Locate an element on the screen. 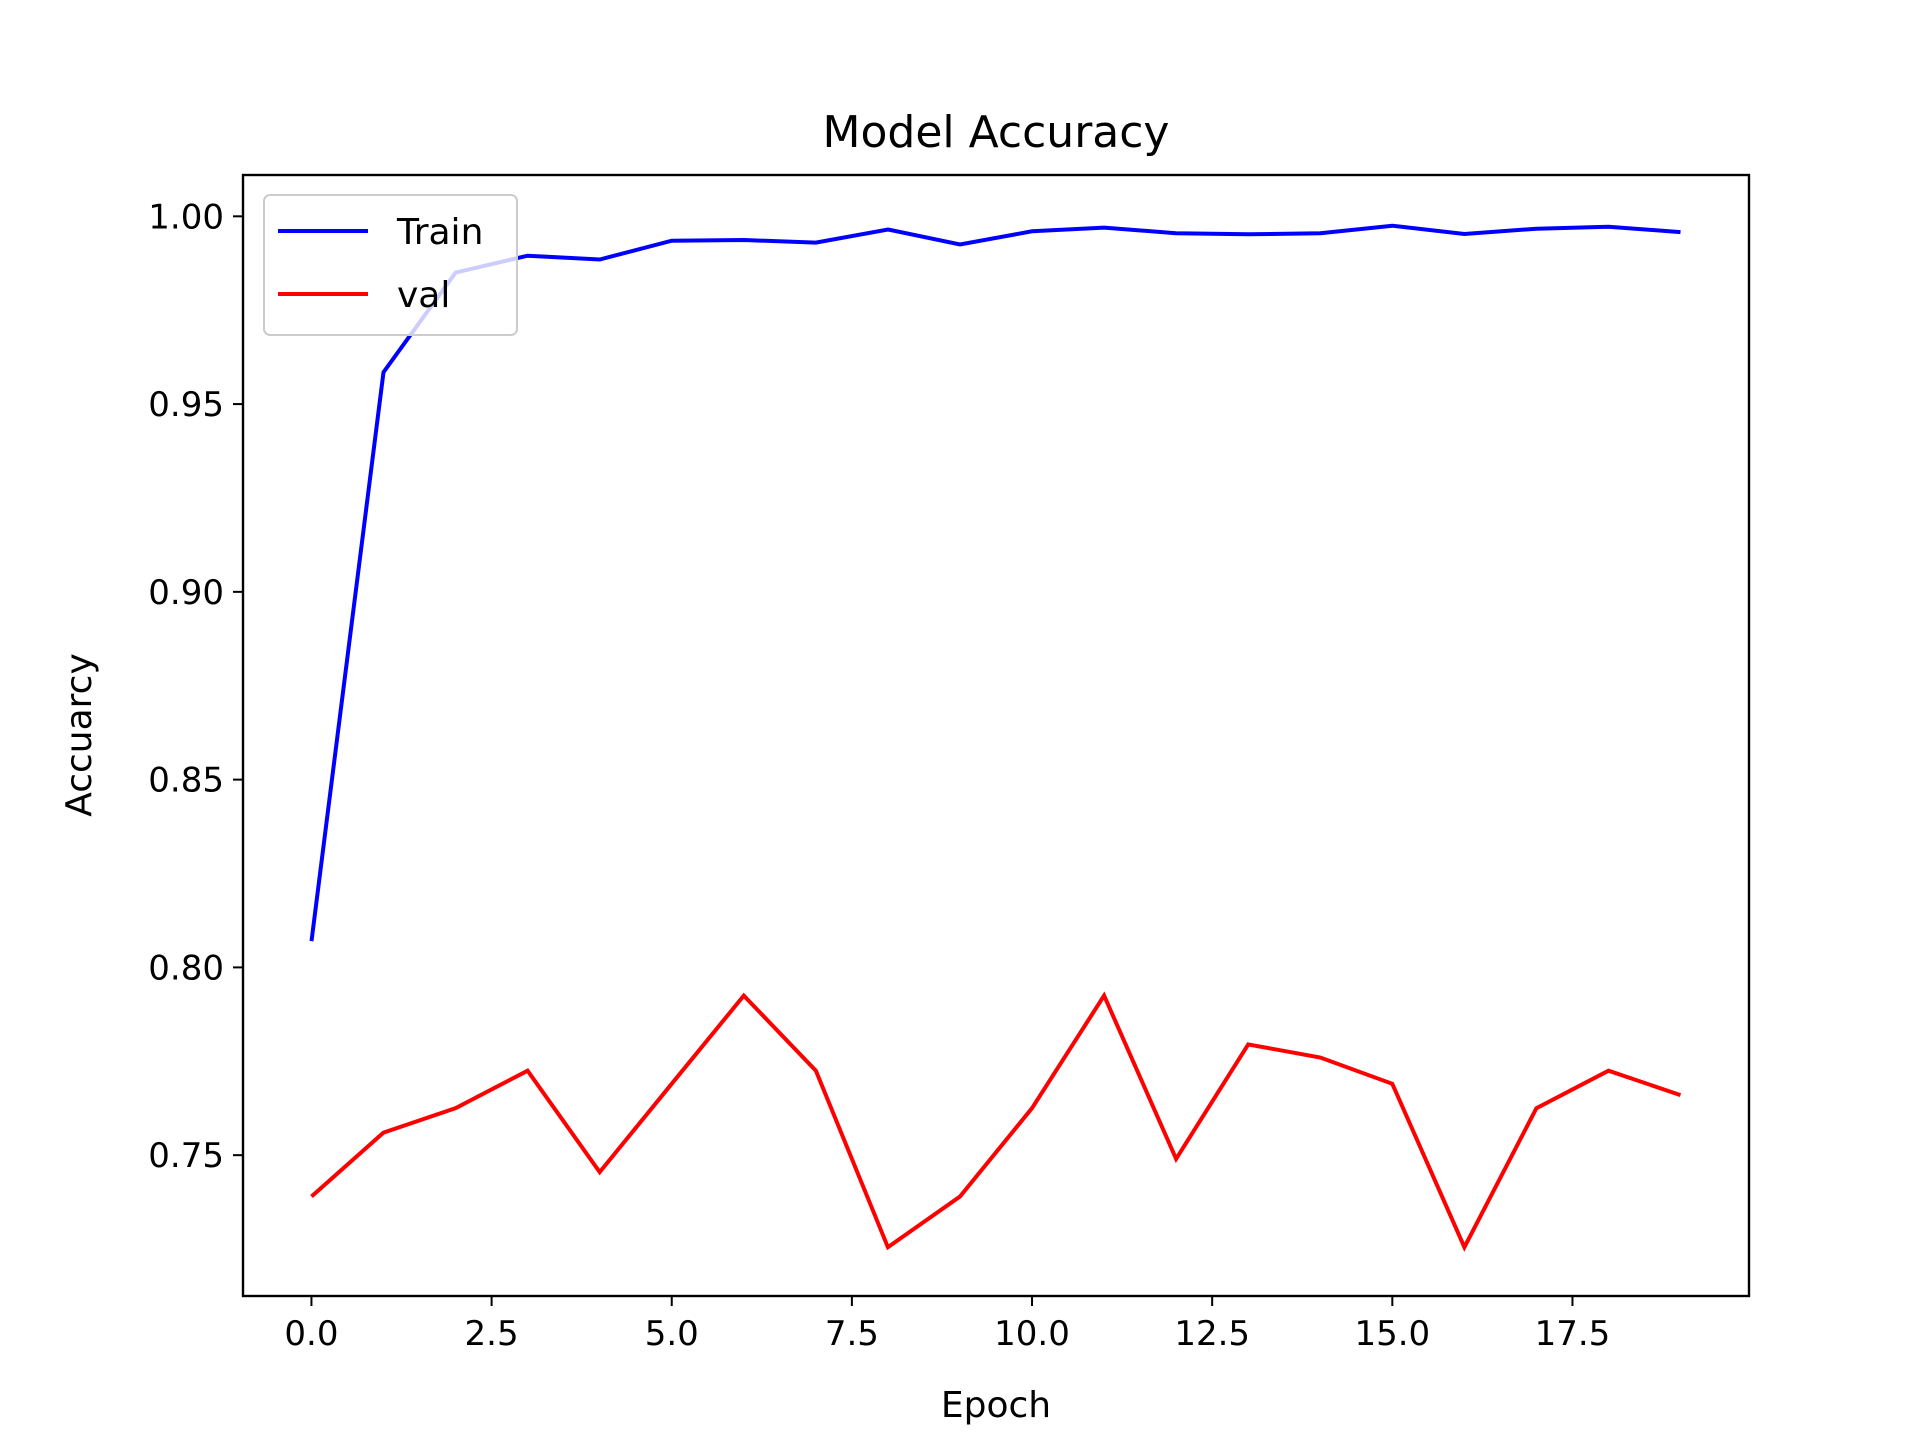 The image size is (1920, 1440). x-axis-label: Epoch is located at coordinates (996, 1405).